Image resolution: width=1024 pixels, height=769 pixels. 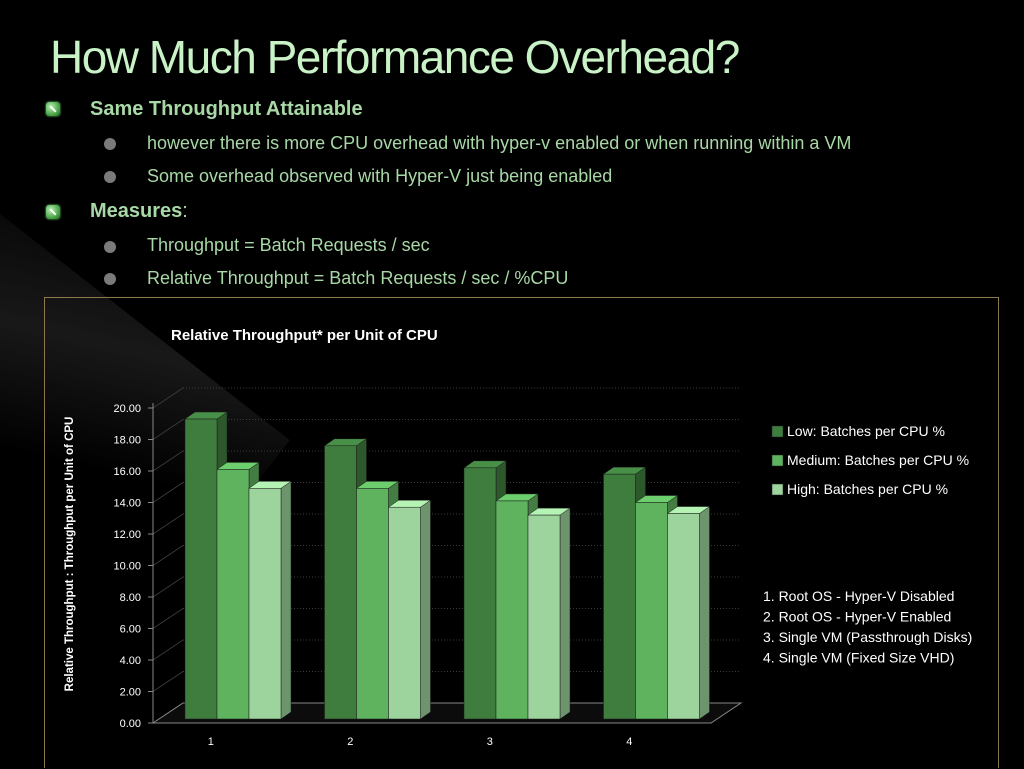 I want to click on chart-floor, so click(x=447, y=713).